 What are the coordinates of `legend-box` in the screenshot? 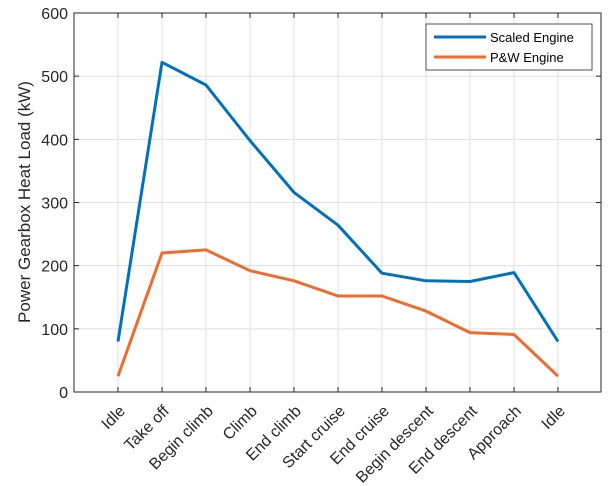 It's located at (509, 47).